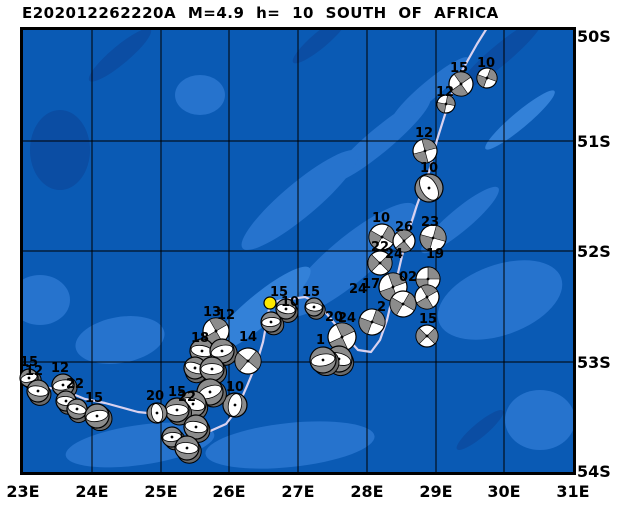 This screenshot has width=618, height=505. What do you see at coordinates (320, 340) in the screenshot?
I see `day-label: 1` at bounding box center [320, 340].